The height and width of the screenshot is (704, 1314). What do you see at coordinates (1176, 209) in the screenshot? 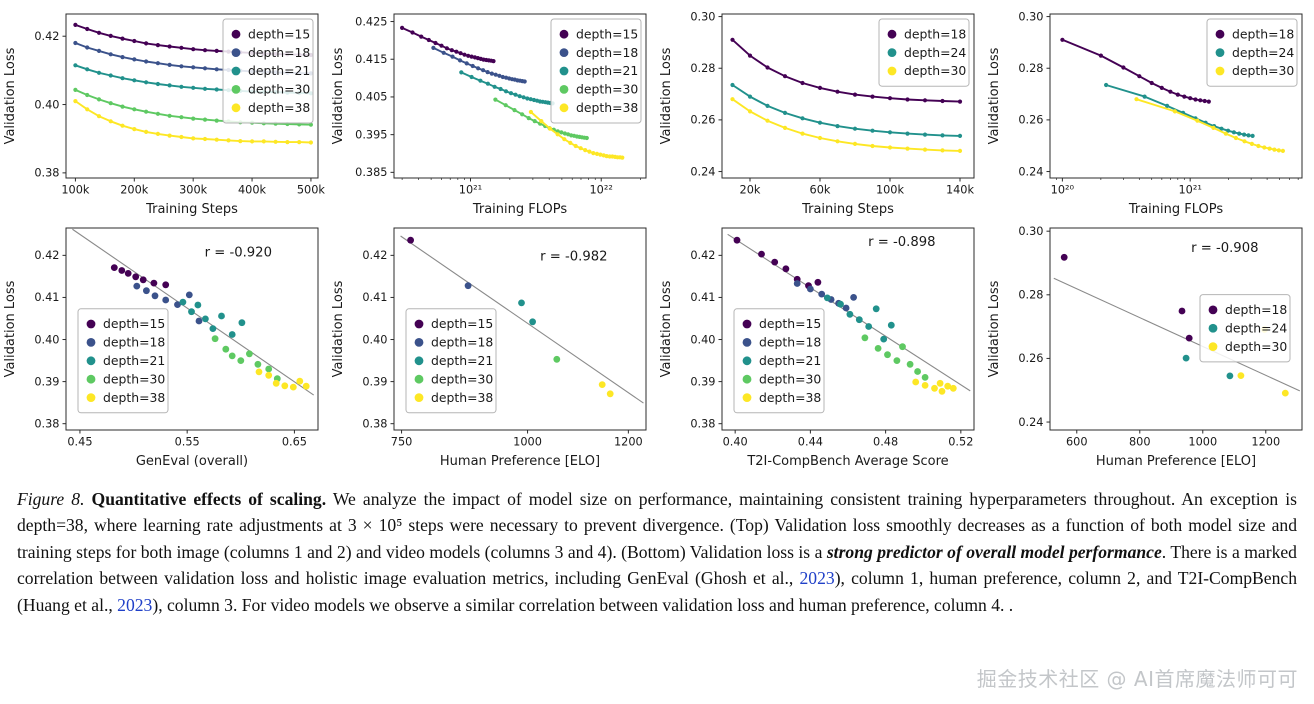
I see `x-axis-label: Training FLOPs` at bounding box center [1176, 209].